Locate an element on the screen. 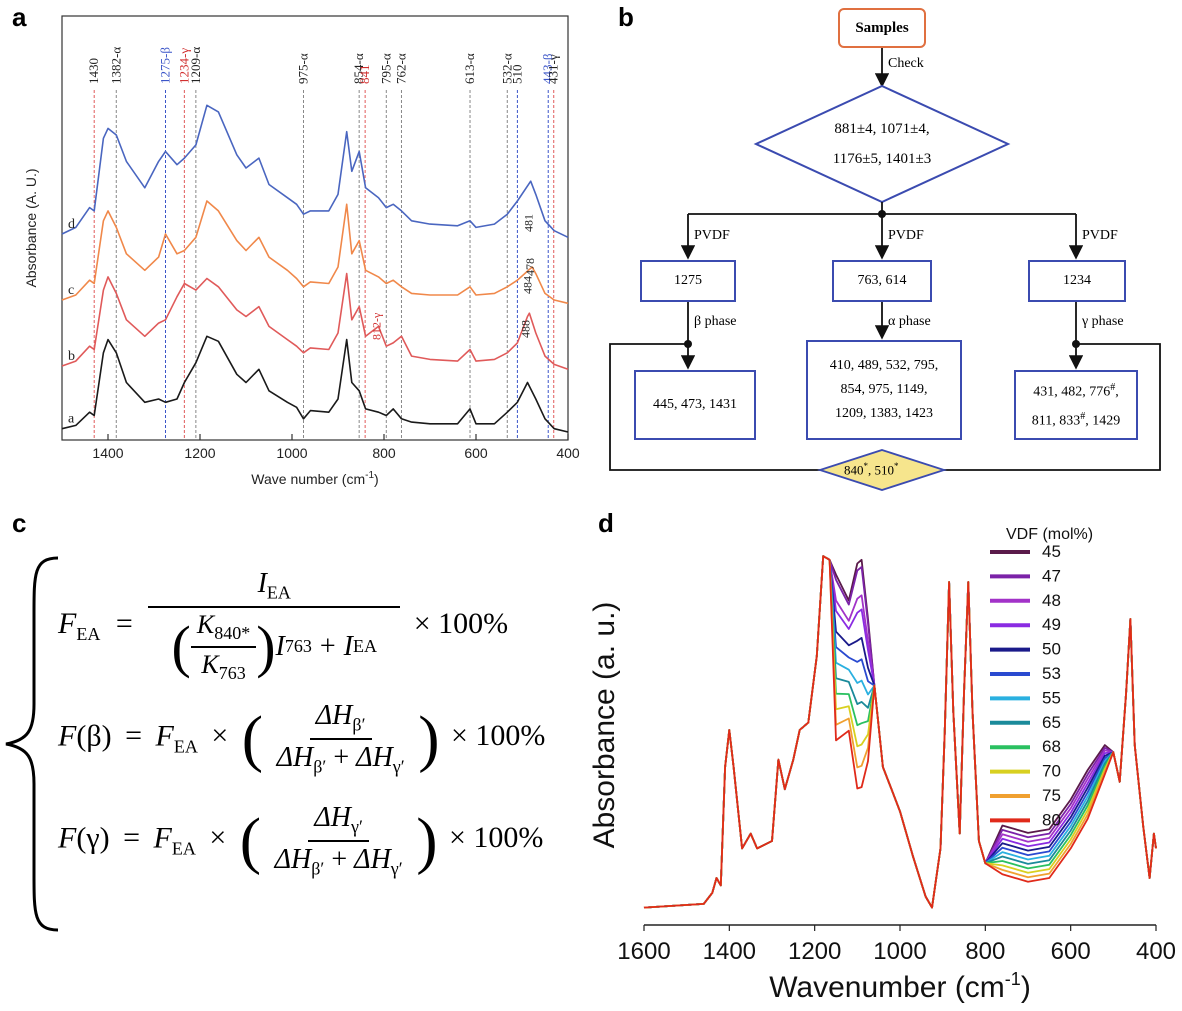 This screenshot has width=1182, height=1011. legend-label-d-45: 45 is located at coordinates (1051, 551).